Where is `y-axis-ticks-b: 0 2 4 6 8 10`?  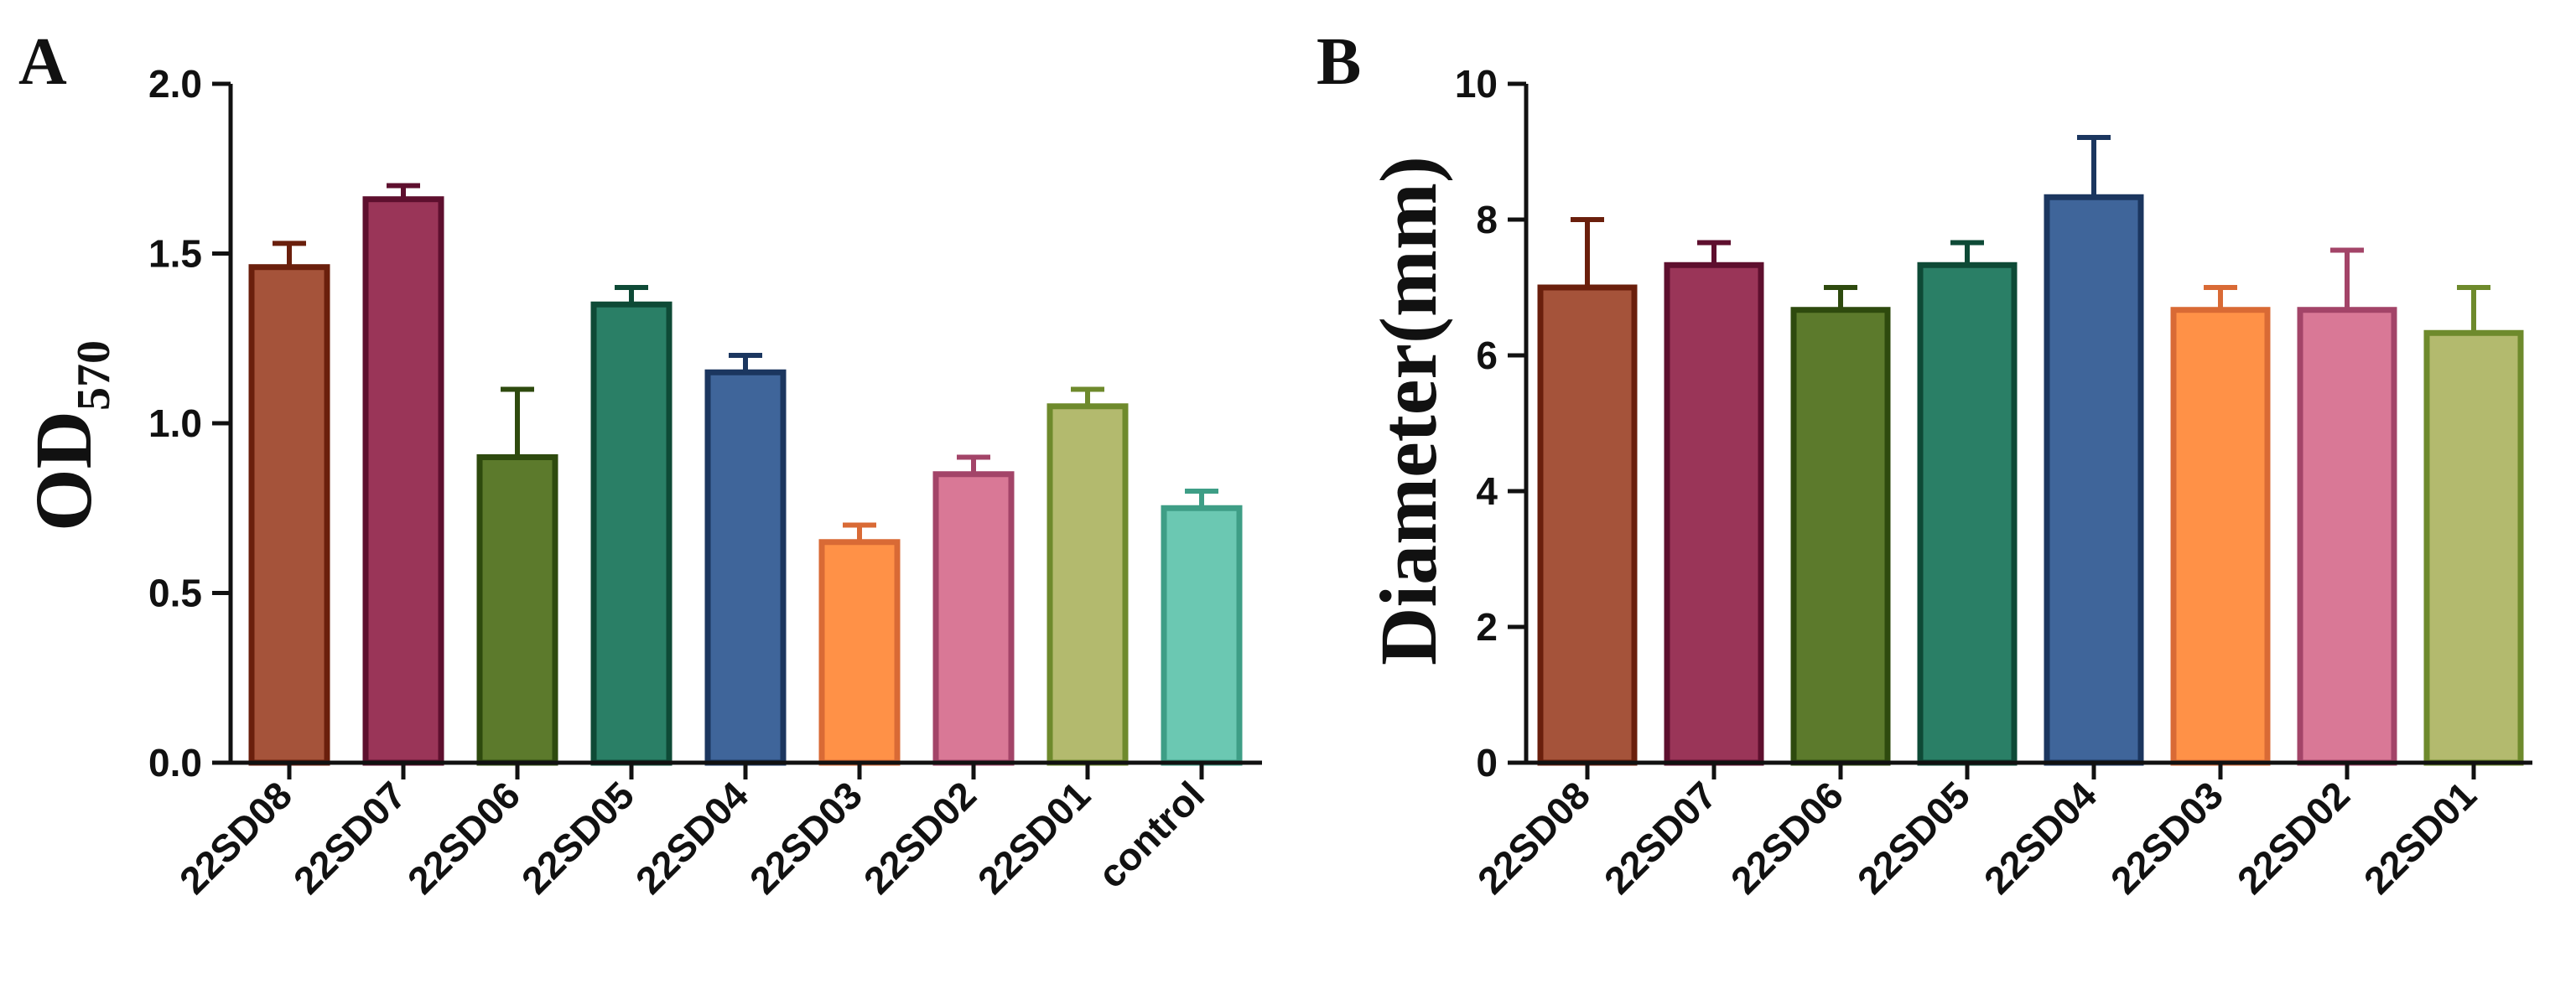
y-axis-ticks-b: 0 2 4 6 8 10 is located at coordinates (1490, 423).